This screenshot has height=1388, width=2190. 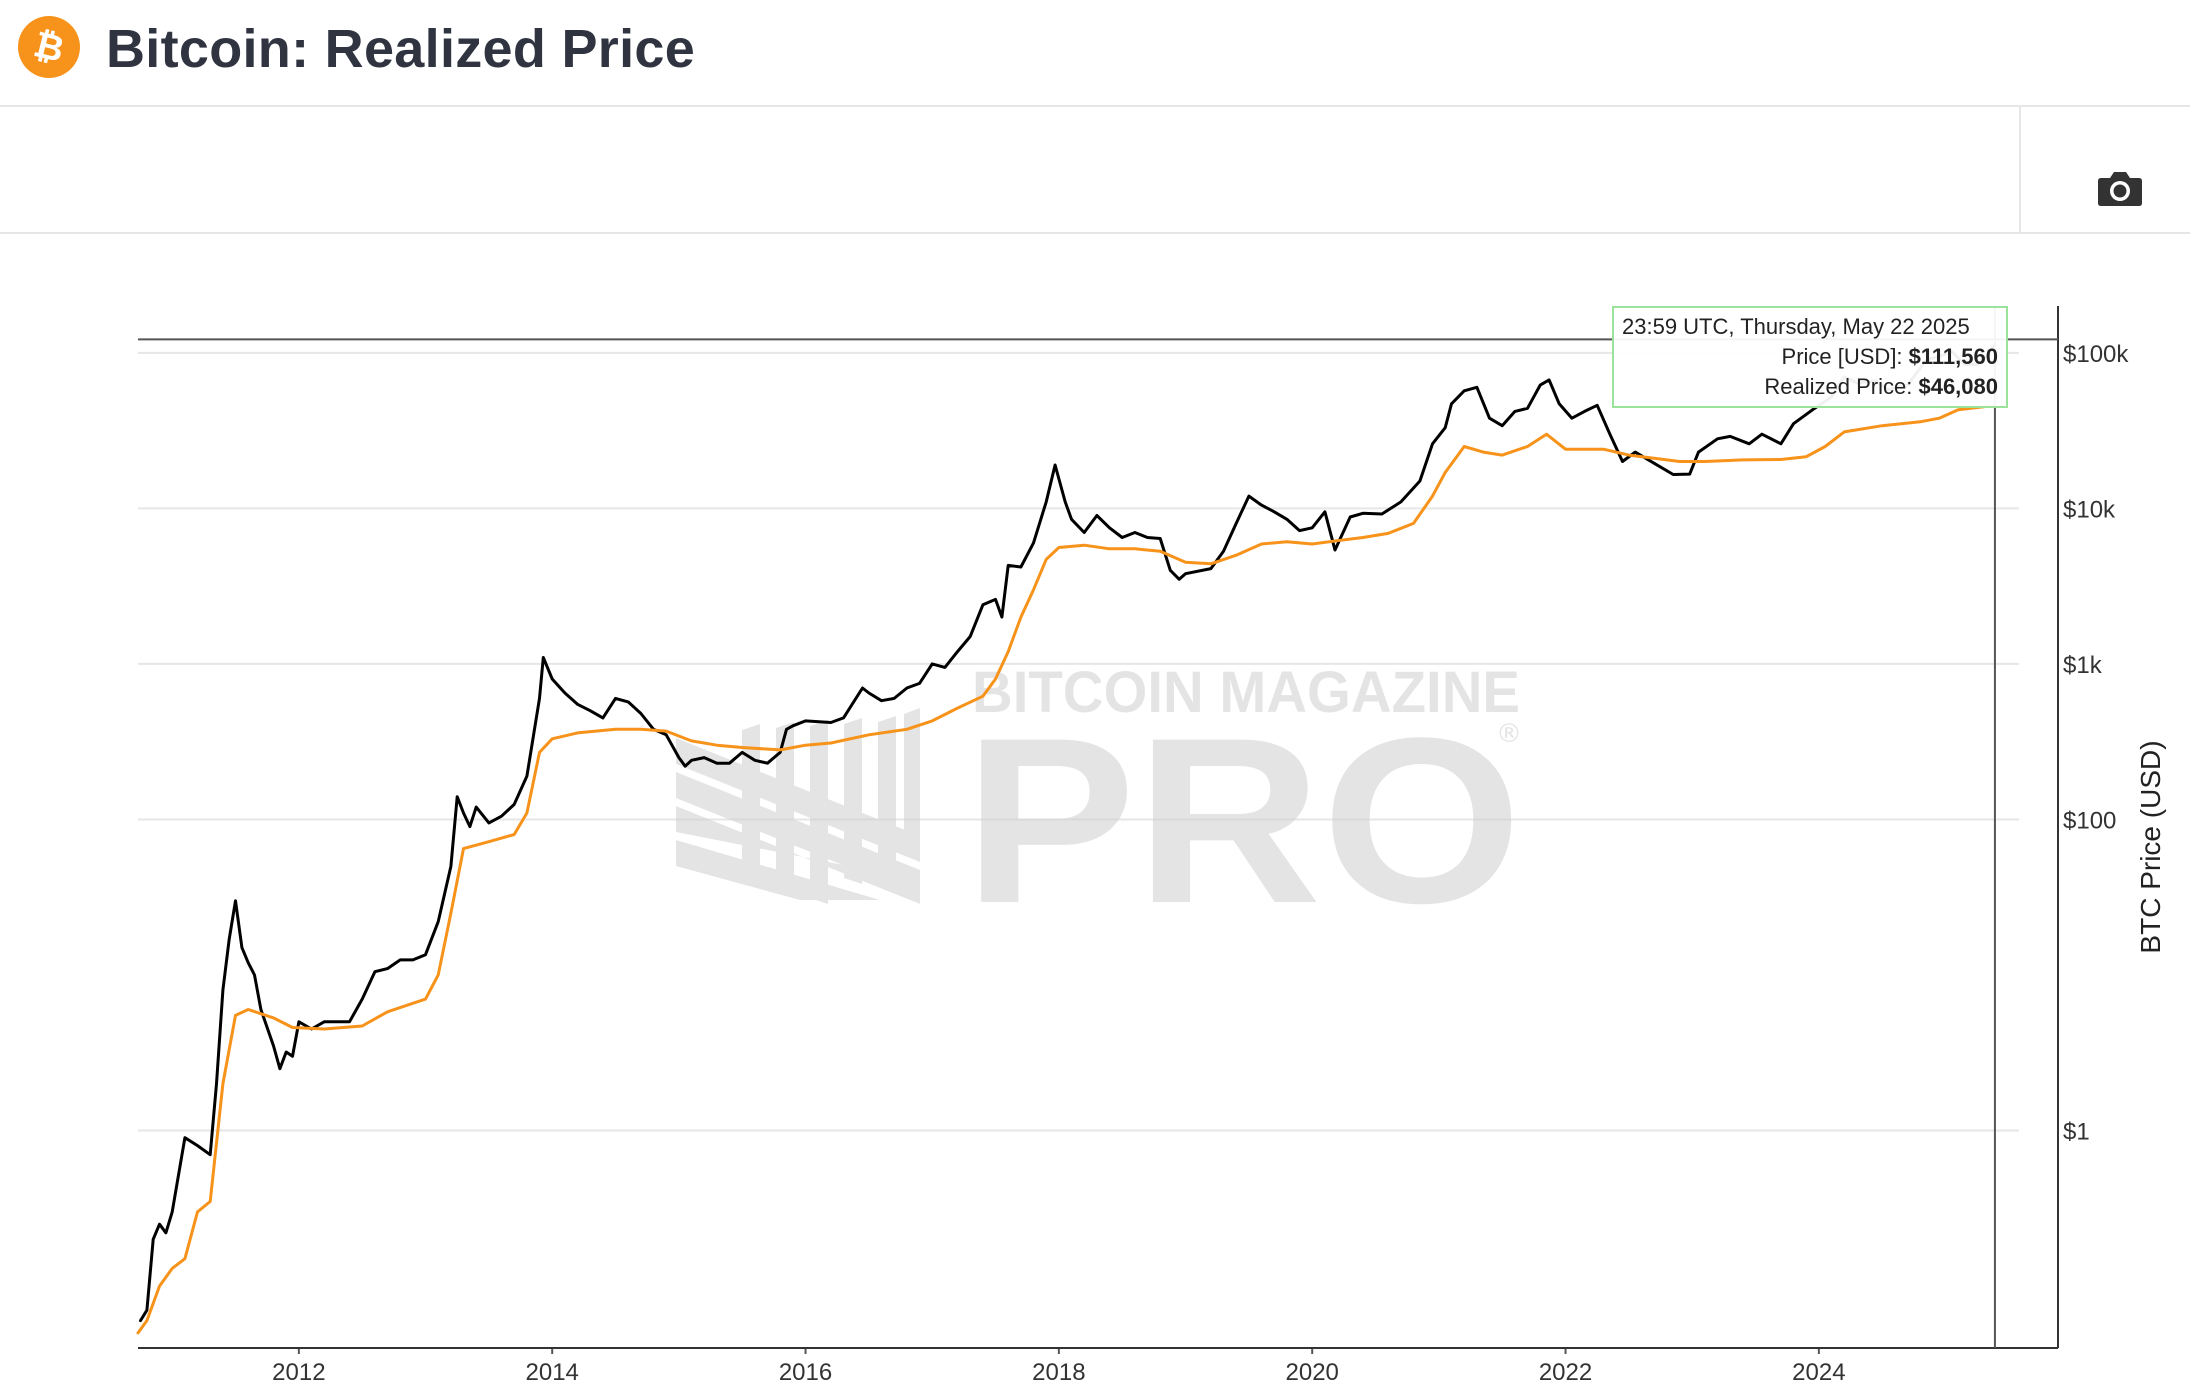 I want to click on y-axis-title: BTC Price (USD), so click(x=2150, y=846).